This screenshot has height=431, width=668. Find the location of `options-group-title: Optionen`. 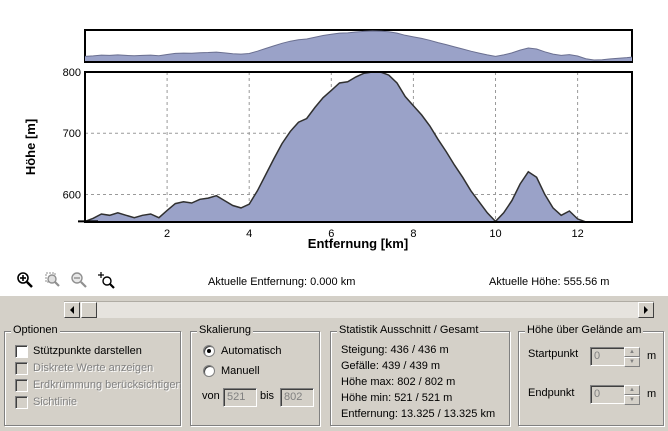

options-group-title: Optionen is located at coordinates (35, 330).